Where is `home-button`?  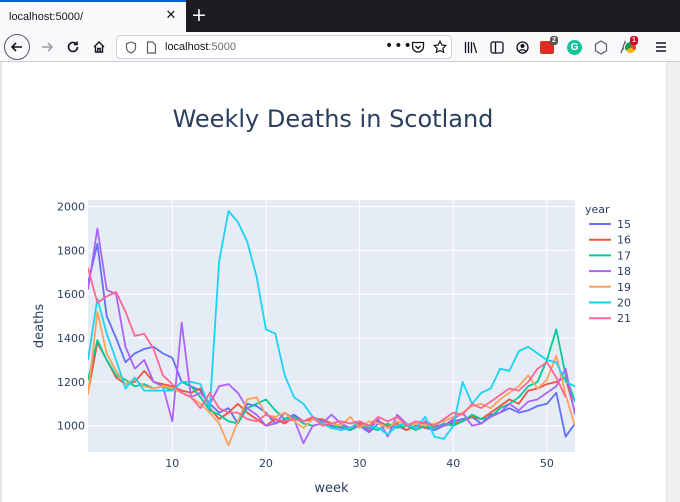 home-button is located at coordinates (99, 47).